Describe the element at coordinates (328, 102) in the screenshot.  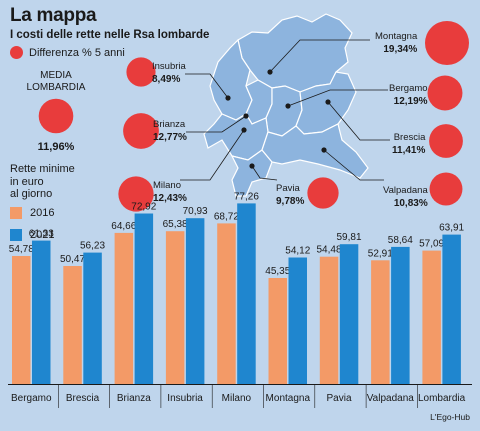
I see `marker-brescia` at that location.